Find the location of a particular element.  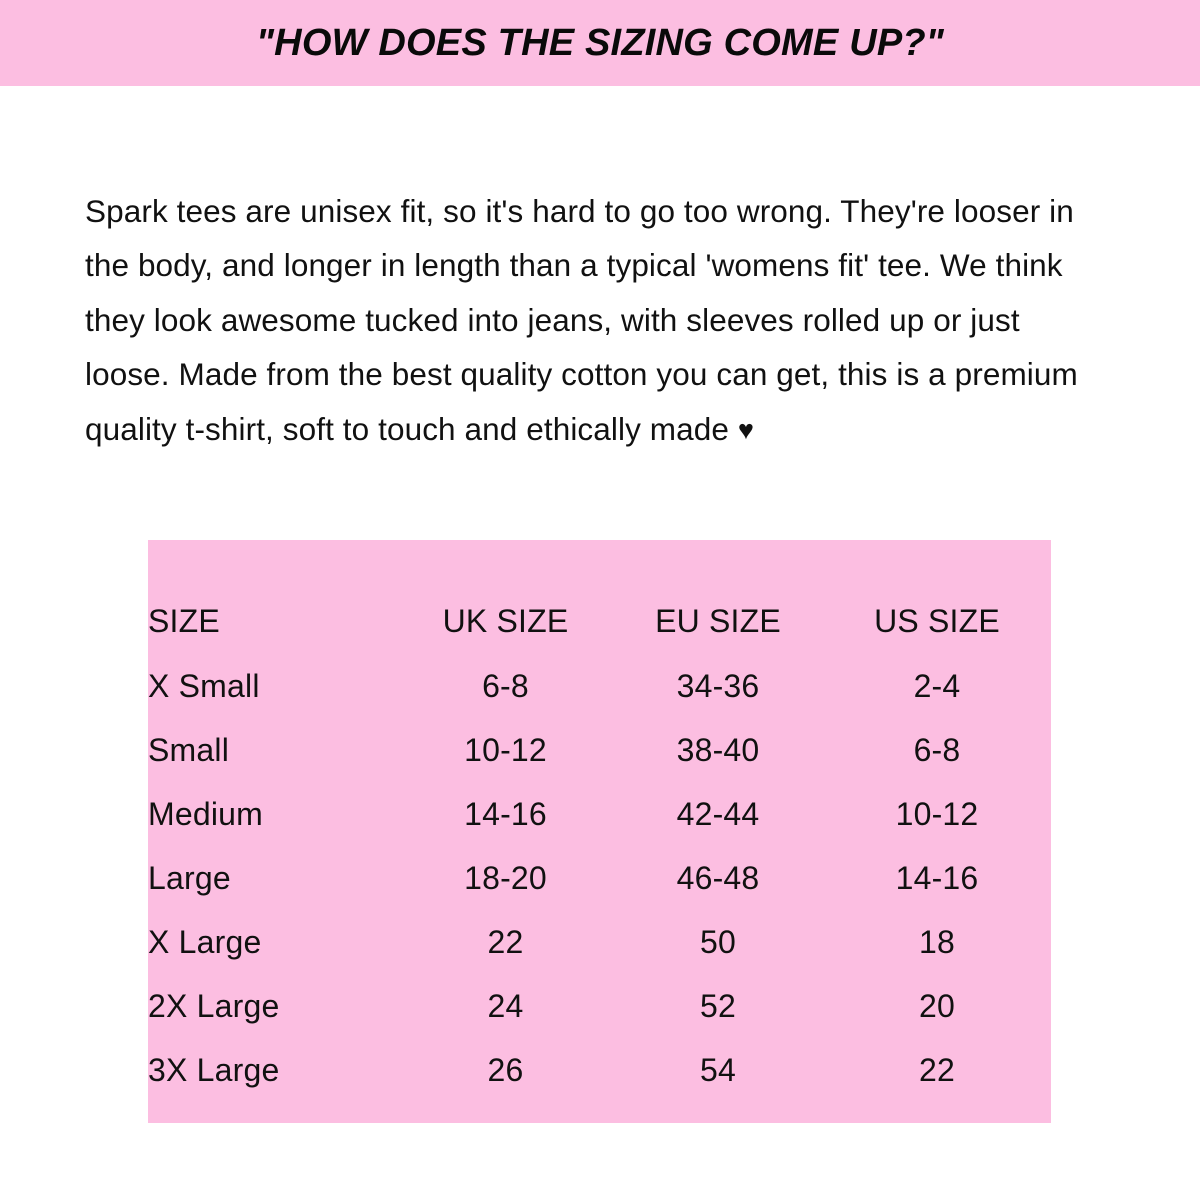

table-header-row: SIZE UK SIZE EU SIZE US SIZE is located at coordinates (599, 621).